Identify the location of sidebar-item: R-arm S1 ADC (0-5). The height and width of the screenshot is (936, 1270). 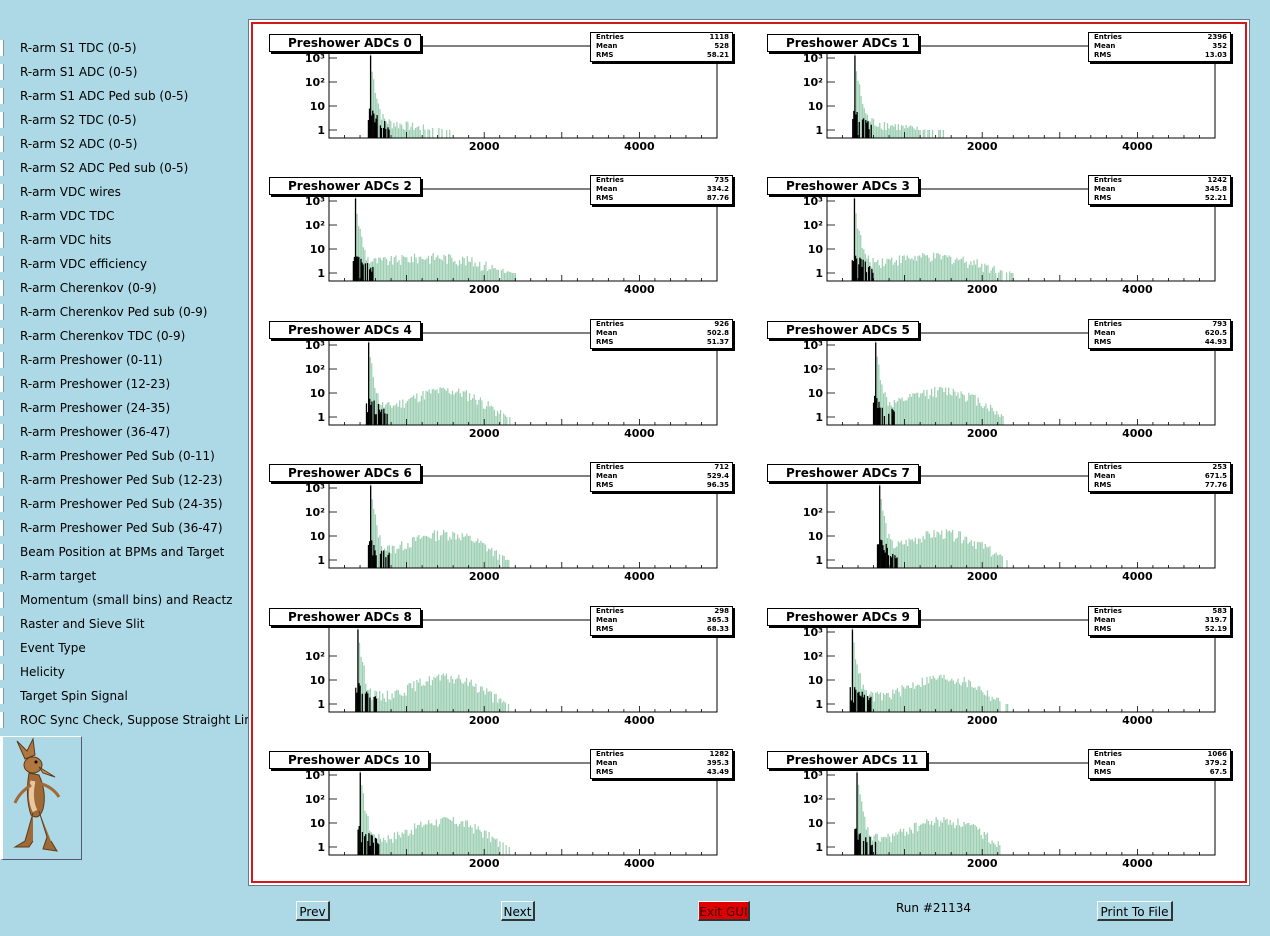
(129, 72).